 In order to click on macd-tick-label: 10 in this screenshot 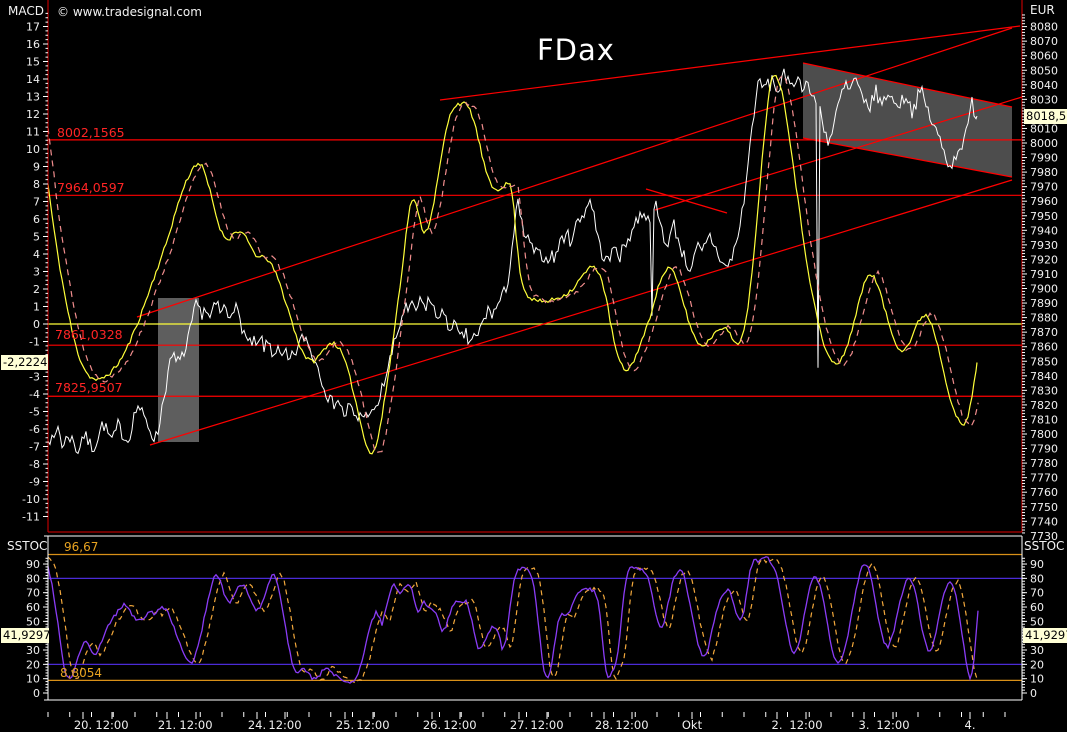, I will do `click(33, 149)`.